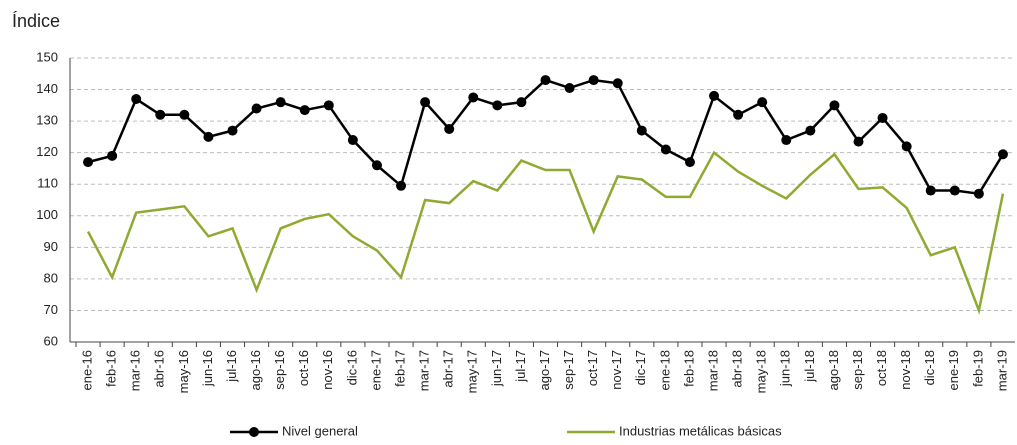  Describe the element at coordinates (568, 370) in the screenshot. I see `x-tick-label: sep-17` at that location.